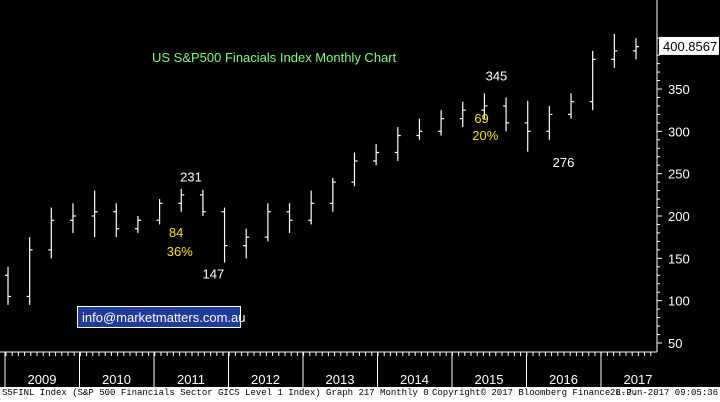 This screenshot has width=720, height=402. What do you see at coordinates (176, 232) in the screenshot?
I see `chart-annotation: 84` at bounding box center [176, 232].